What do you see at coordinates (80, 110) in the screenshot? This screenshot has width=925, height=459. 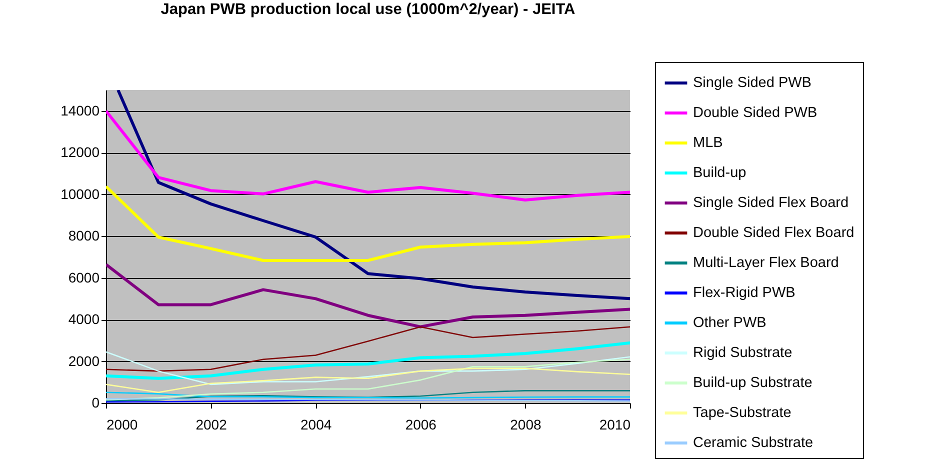 I see `y-tick-label: 14000` at bounding box center [80, 110].